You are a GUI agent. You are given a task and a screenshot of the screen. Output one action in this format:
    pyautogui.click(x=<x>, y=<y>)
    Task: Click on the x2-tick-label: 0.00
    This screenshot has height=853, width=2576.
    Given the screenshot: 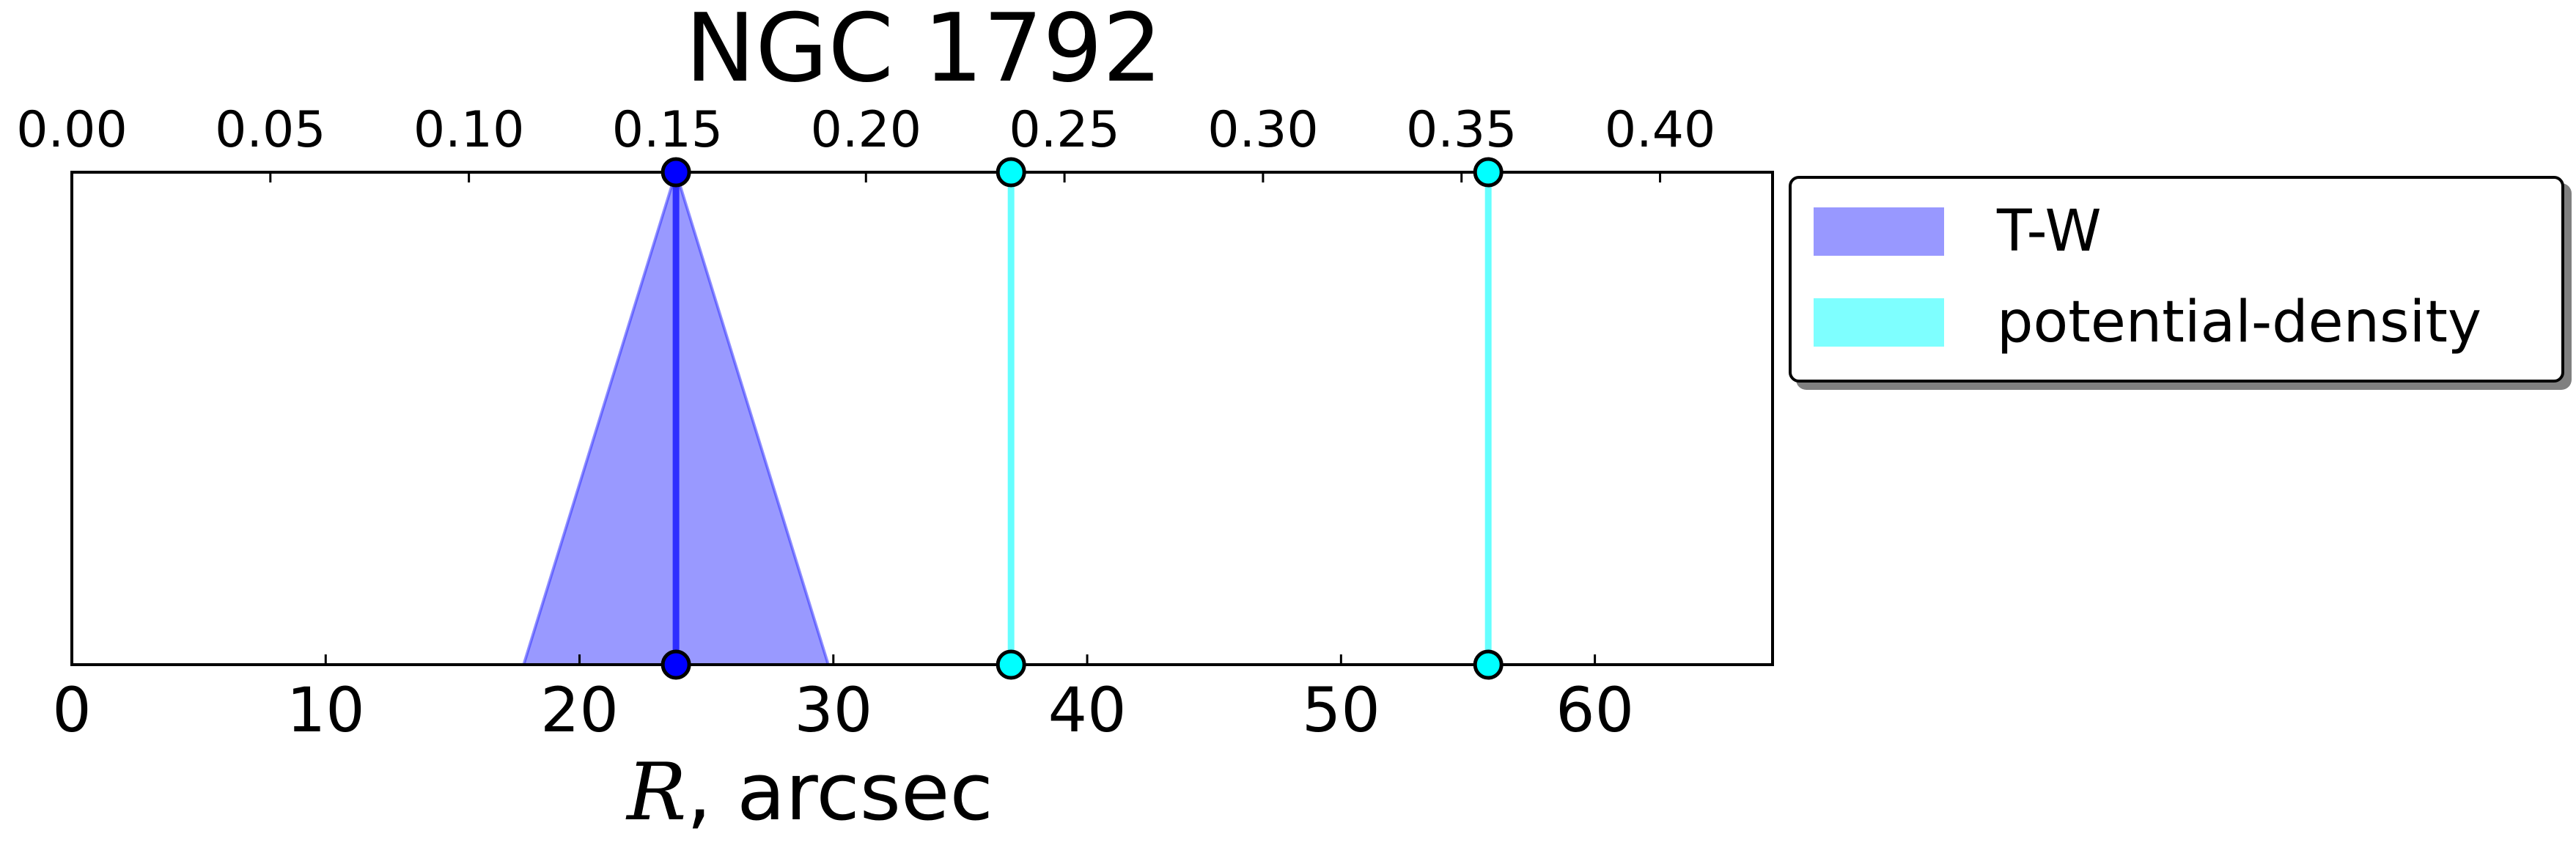 What is the action you would take?
    pyautogui.click(x=71, y=130)
    